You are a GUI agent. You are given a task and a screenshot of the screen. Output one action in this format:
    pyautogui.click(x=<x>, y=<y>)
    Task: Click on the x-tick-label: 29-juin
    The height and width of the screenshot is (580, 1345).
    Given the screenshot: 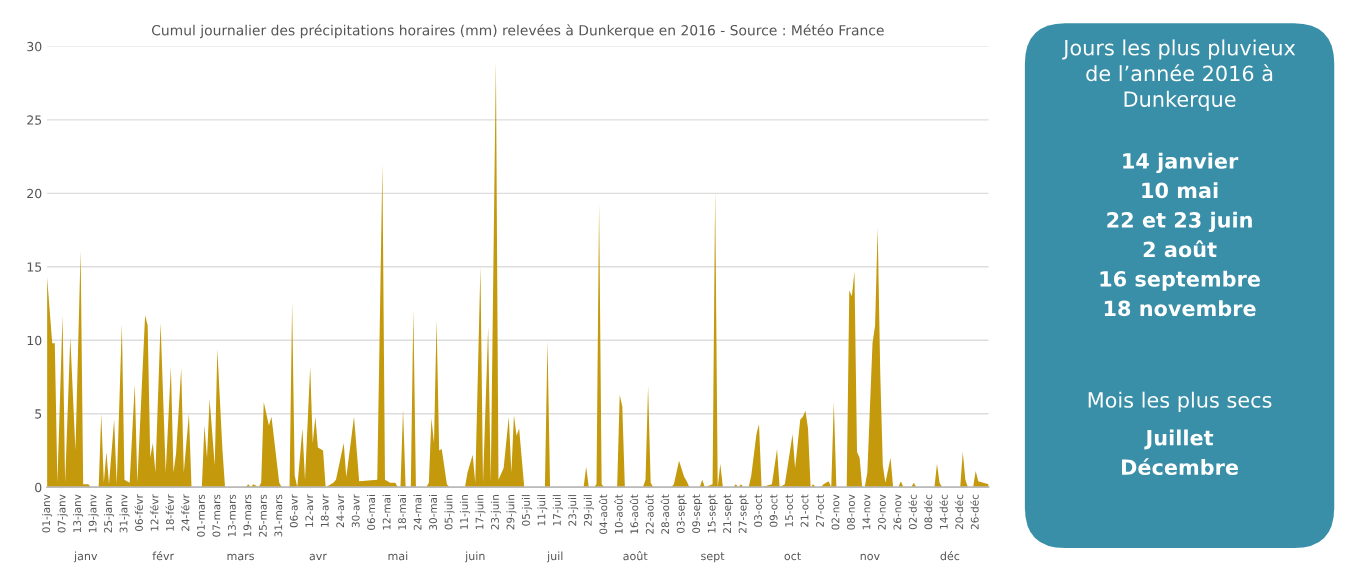 What is the action you would take?
    pyautogui.click(x=511, y=512)
    